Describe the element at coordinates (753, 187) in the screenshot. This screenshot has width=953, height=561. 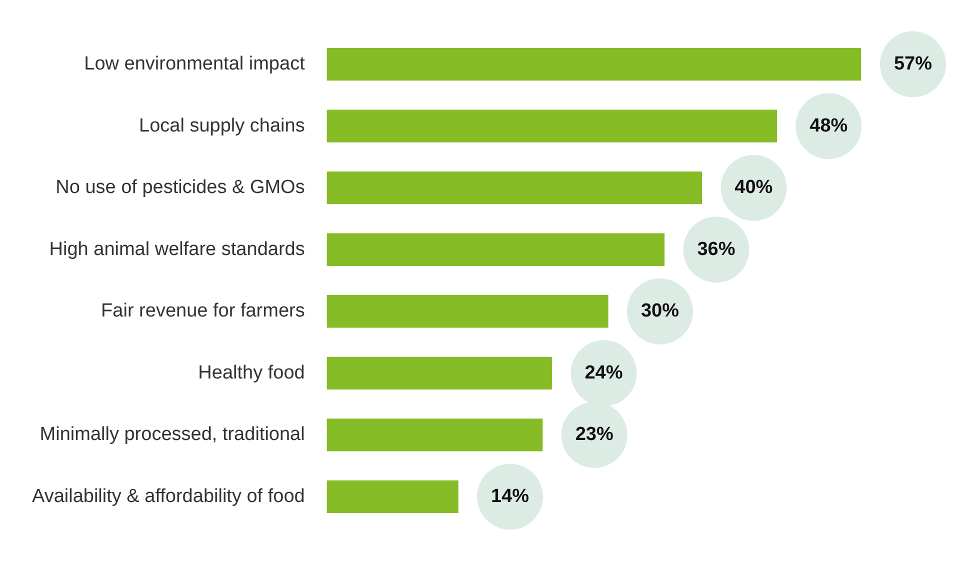
I see `data-label: 40%` at that location.